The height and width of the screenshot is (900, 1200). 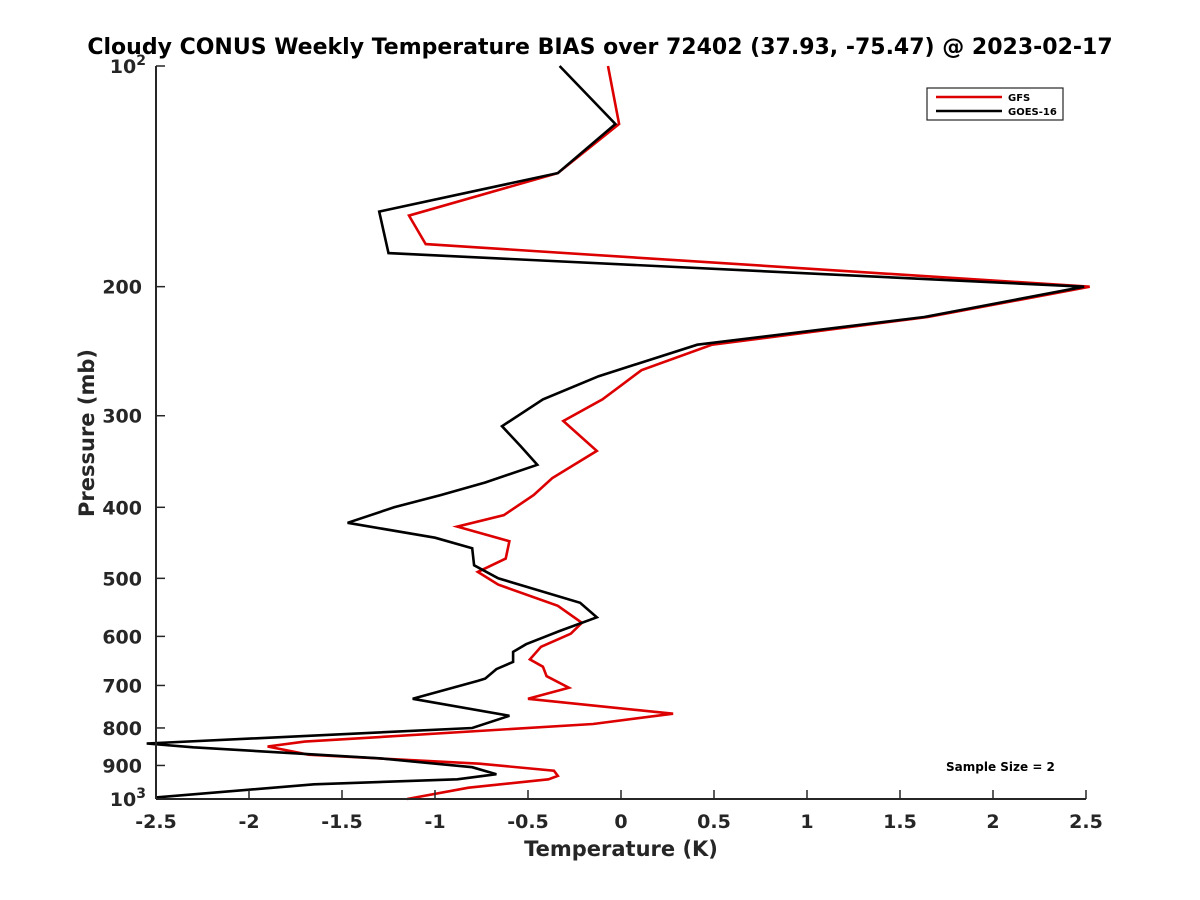 I want to click on x-tick-label: -1.5, so click(x=342, y=822).